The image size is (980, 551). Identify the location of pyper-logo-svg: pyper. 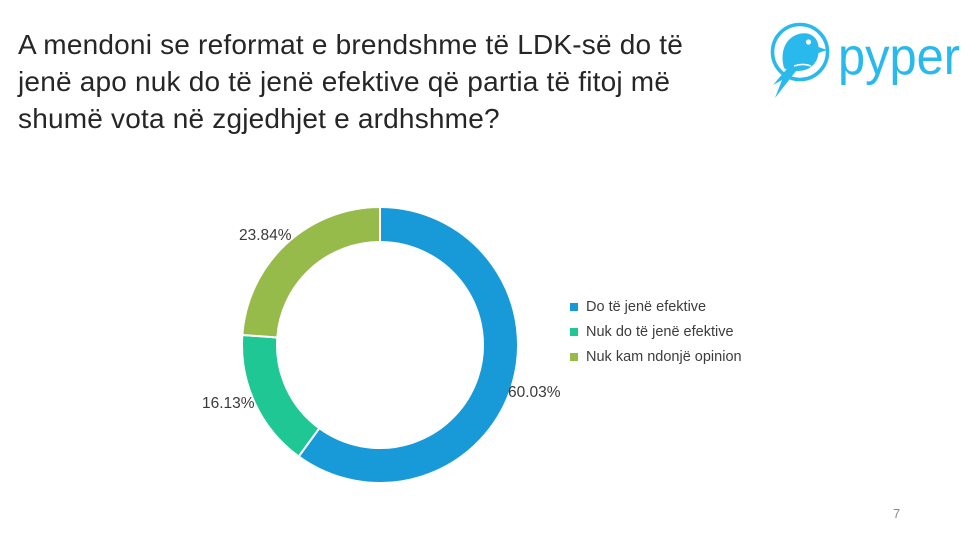
(865, 60).